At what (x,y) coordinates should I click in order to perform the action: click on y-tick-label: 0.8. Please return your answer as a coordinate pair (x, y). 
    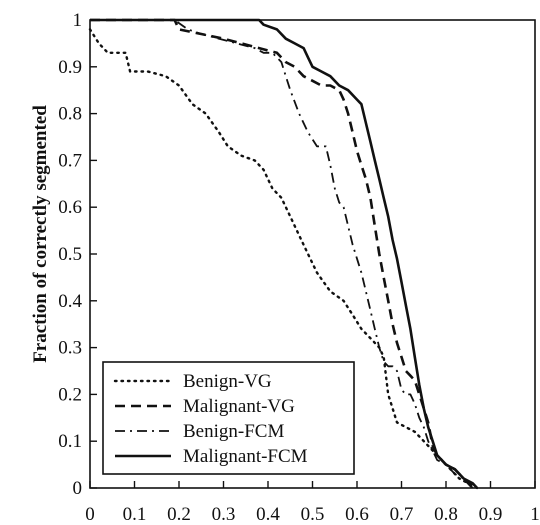
    Looking at the image, I should click on (70, 114).